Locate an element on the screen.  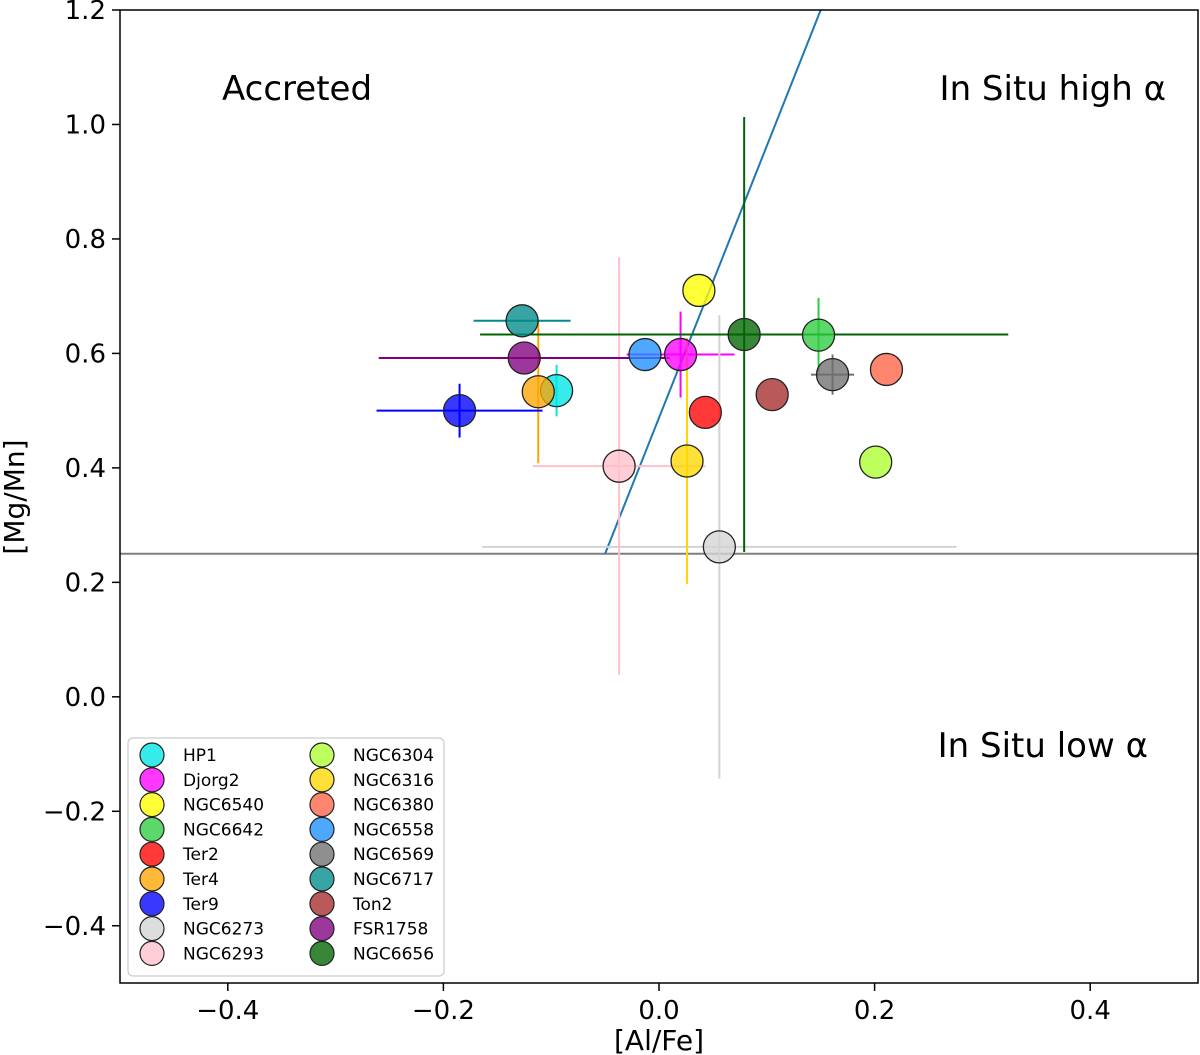
legend-label-ngc6380: NGC6380 is located at coordinates (393, 806).